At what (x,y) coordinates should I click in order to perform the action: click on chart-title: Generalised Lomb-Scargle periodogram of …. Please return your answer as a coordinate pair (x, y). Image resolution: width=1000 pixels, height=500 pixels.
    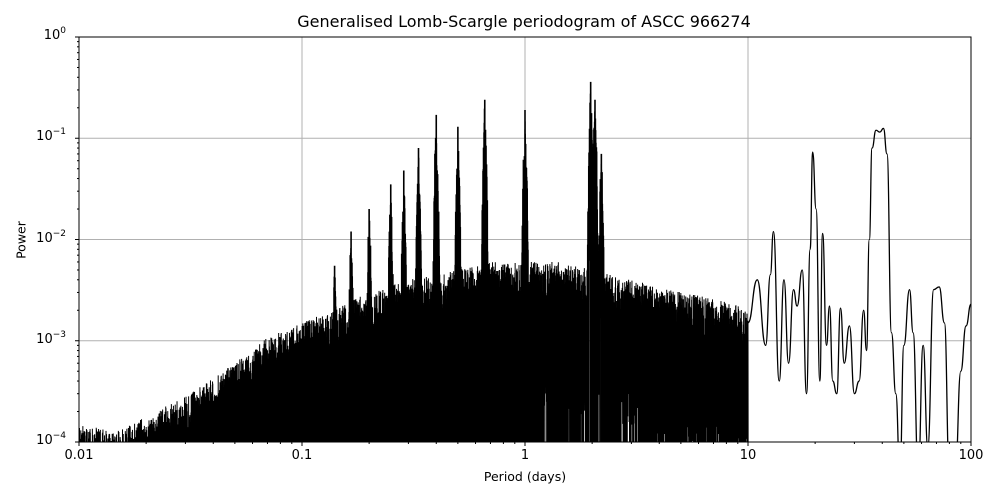
    Looking at the image, I should click on (524, 21).